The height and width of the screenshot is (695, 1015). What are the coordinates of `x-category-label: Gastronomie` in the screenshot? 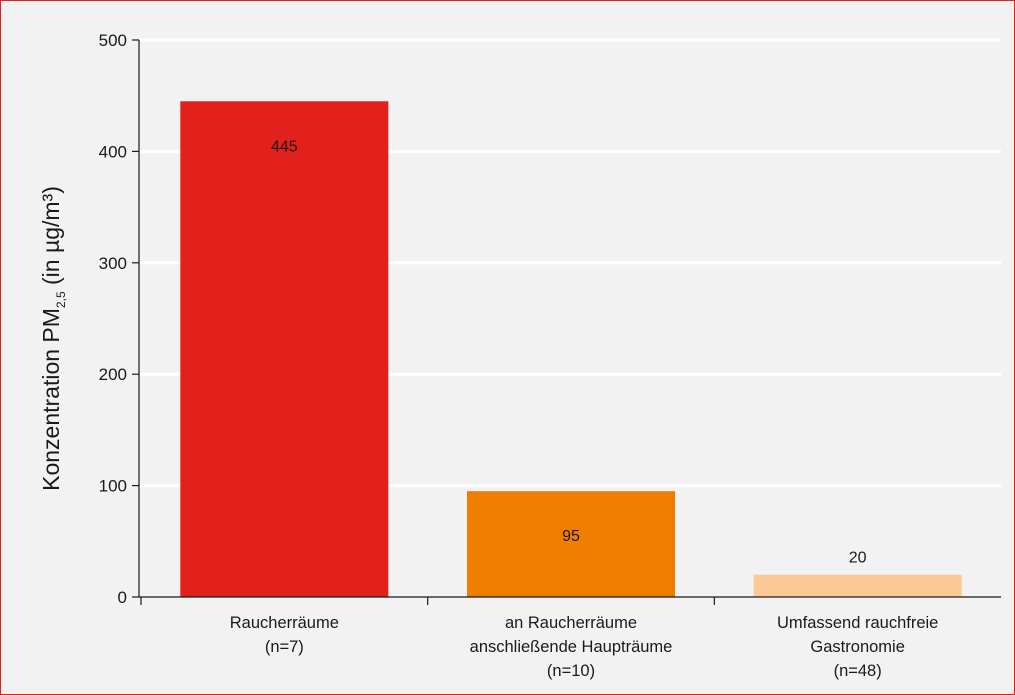 It's located at (857, 647).